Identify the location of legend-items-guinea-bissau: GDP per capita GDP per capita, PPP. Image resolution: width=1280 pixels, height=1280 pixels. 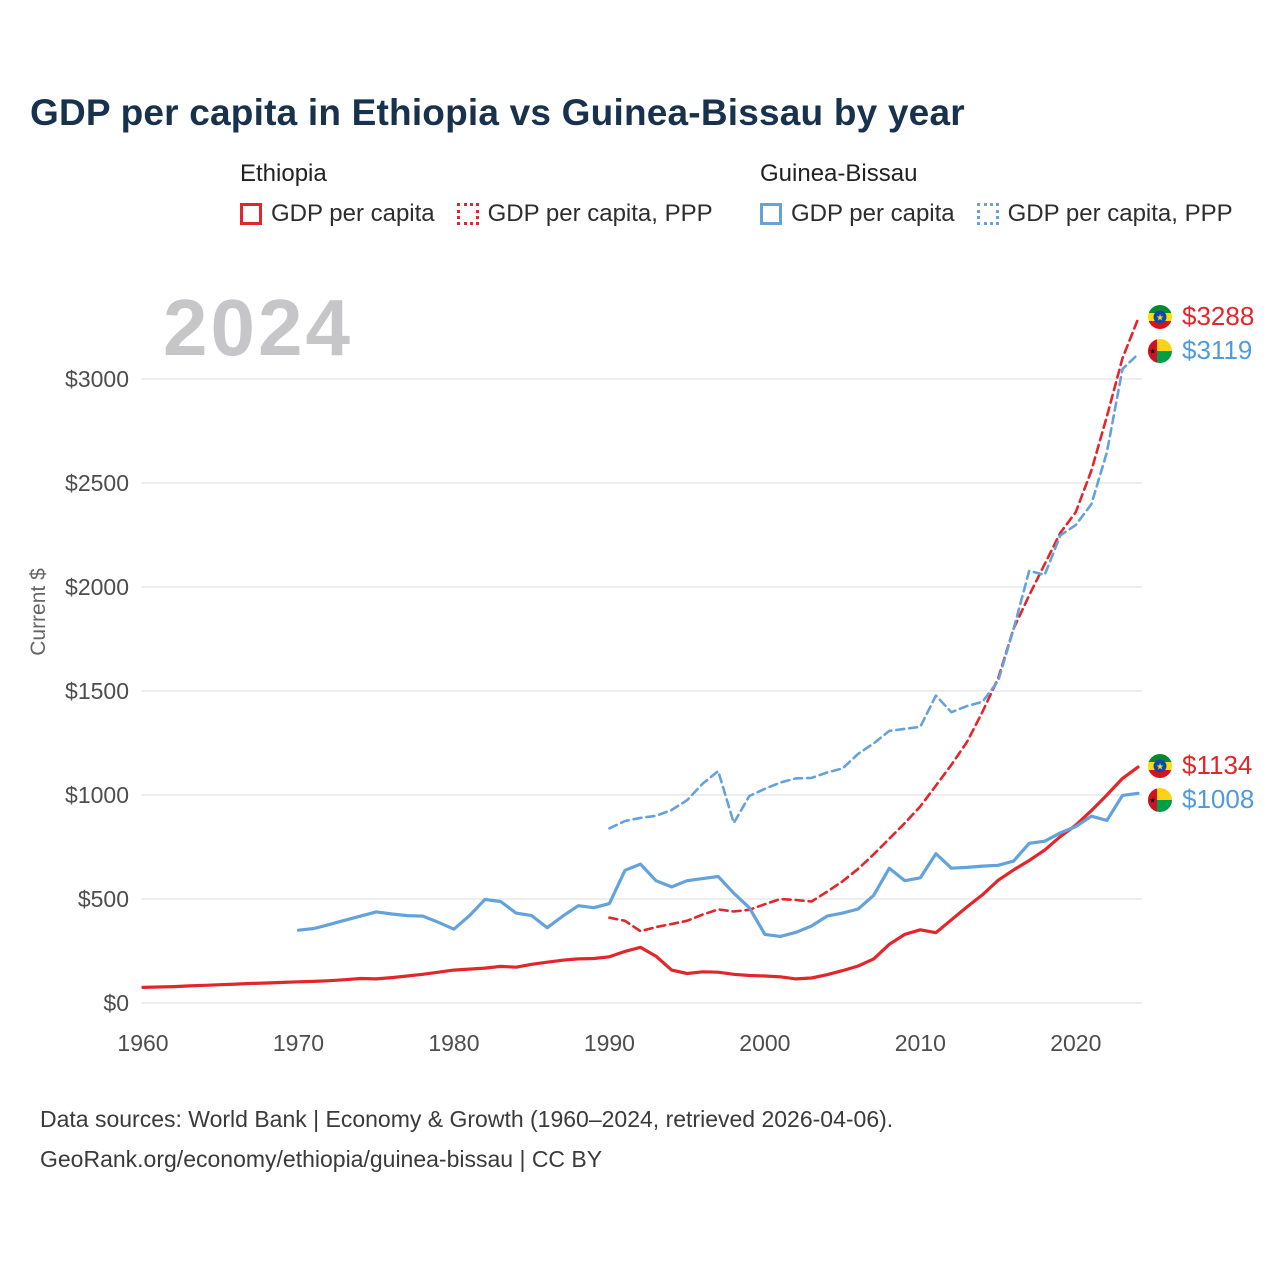
(996, 214).